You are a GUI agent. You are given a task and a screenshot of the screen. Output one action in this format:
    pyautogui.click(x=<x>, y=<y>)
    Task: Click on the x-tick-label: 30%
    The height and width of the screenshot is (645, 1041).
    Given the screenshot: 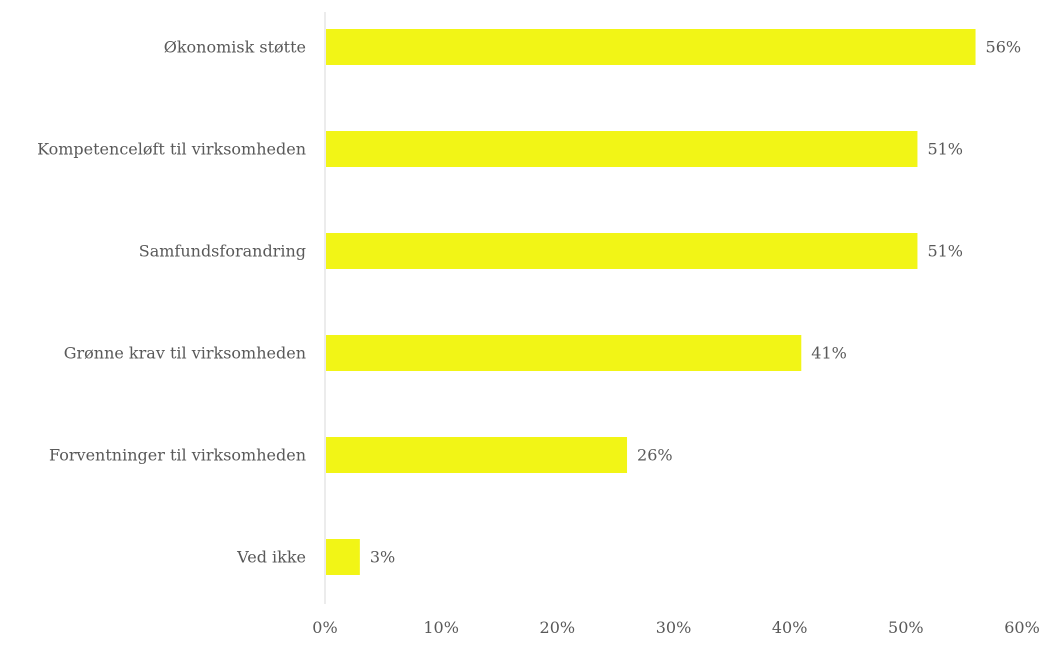 What is the action you would take?
    pyautogui.click(x=674, y=627)
    